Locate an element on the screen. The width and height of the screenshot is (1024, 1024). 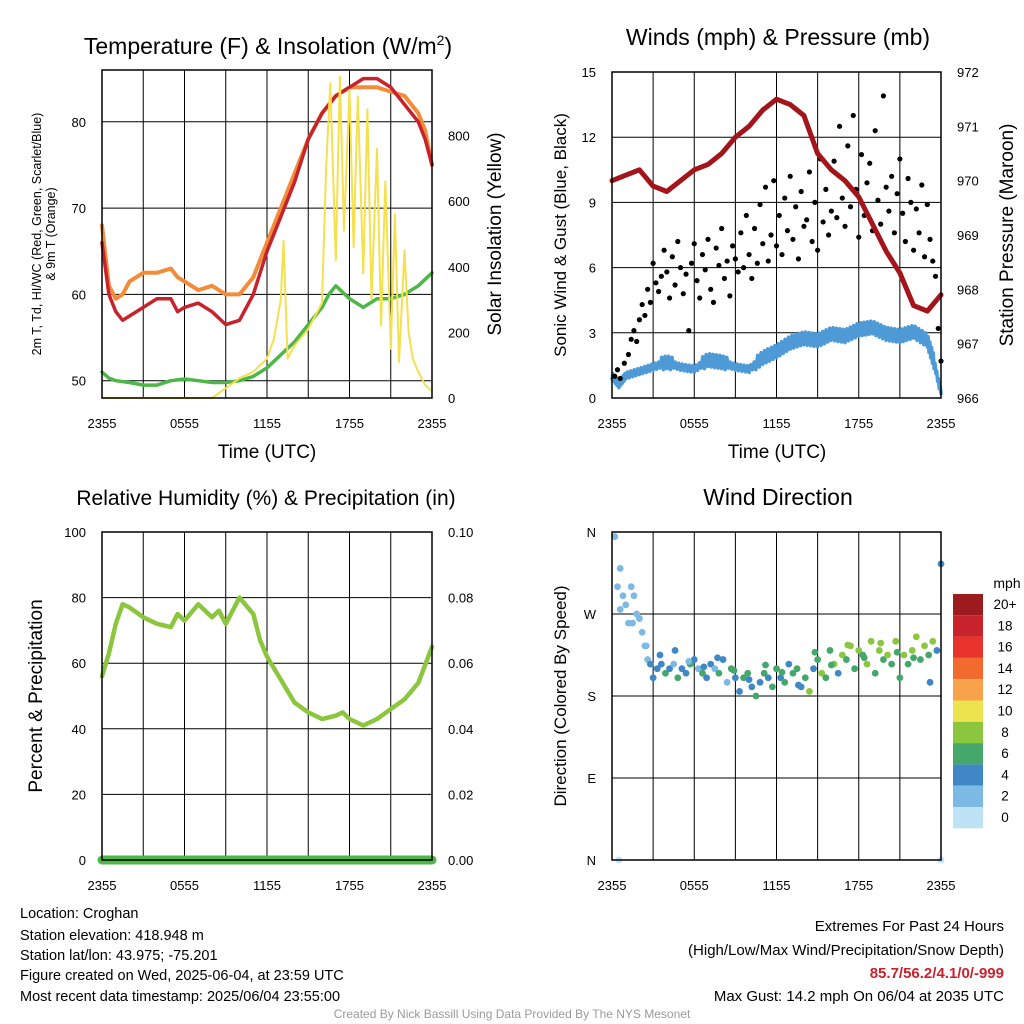
extremes-title: Extremes For Past 24 Hours is located at coordinates (909, 926).